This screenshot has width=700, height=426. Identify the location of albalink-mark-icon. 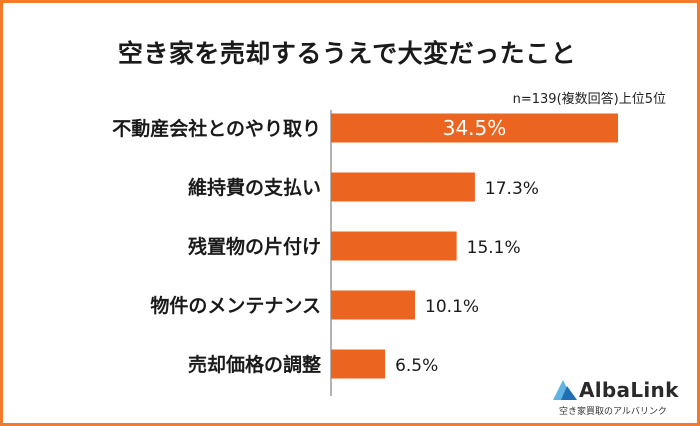
(565, 390).